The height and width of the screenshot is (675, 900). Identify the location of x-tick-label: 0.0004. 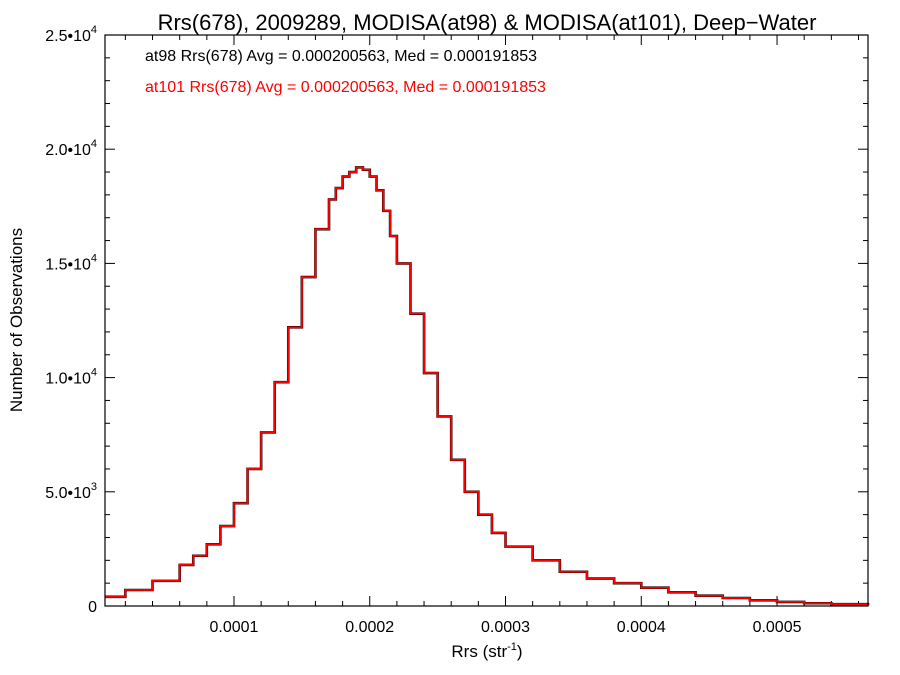
(641, 627).